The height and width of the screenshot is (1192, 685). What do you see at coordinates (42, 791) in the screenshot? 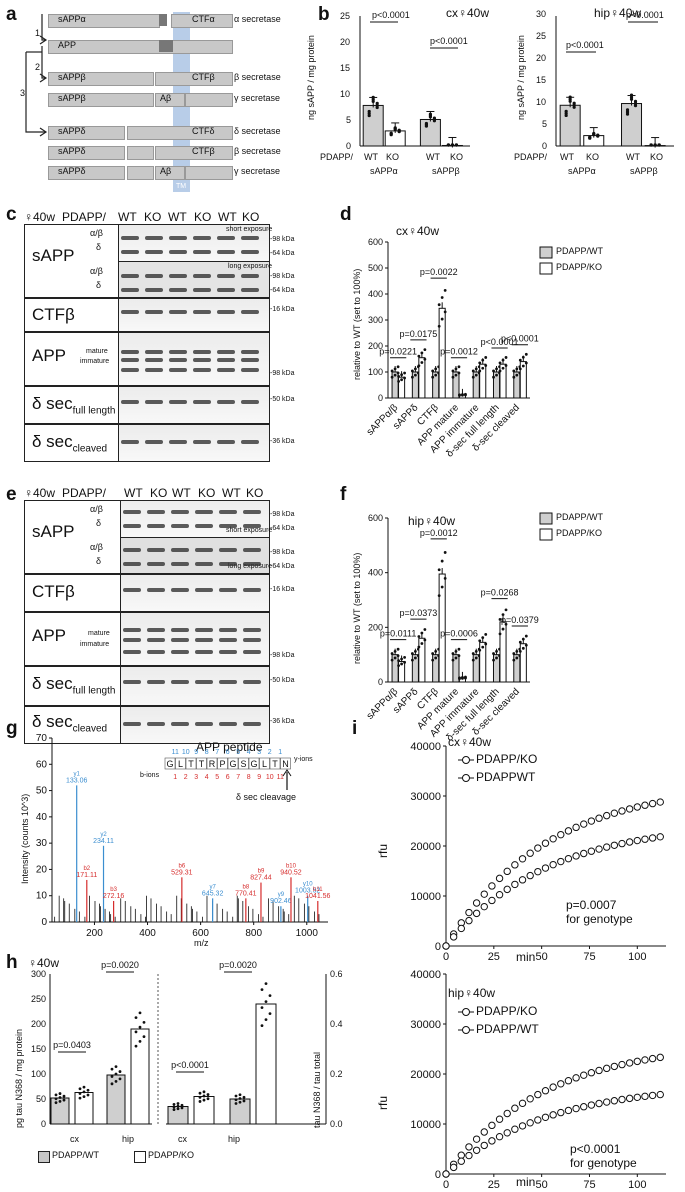
I see `g-ytick-label: 50` at bounding box center [42, 791].